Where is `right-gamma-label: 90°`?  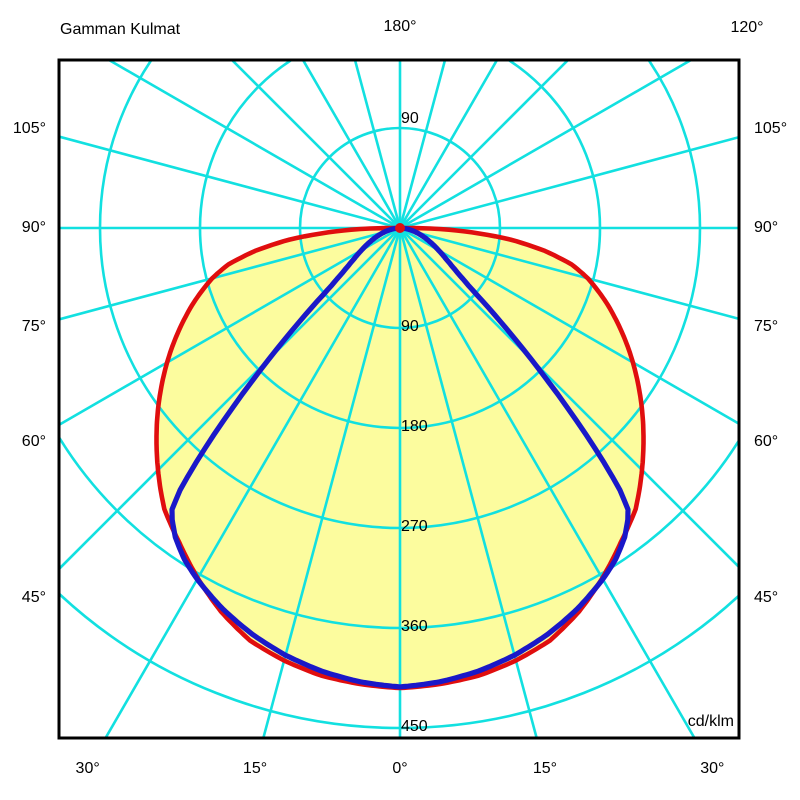 right-gamma-label: 90° is located at coordinates (766, 227).